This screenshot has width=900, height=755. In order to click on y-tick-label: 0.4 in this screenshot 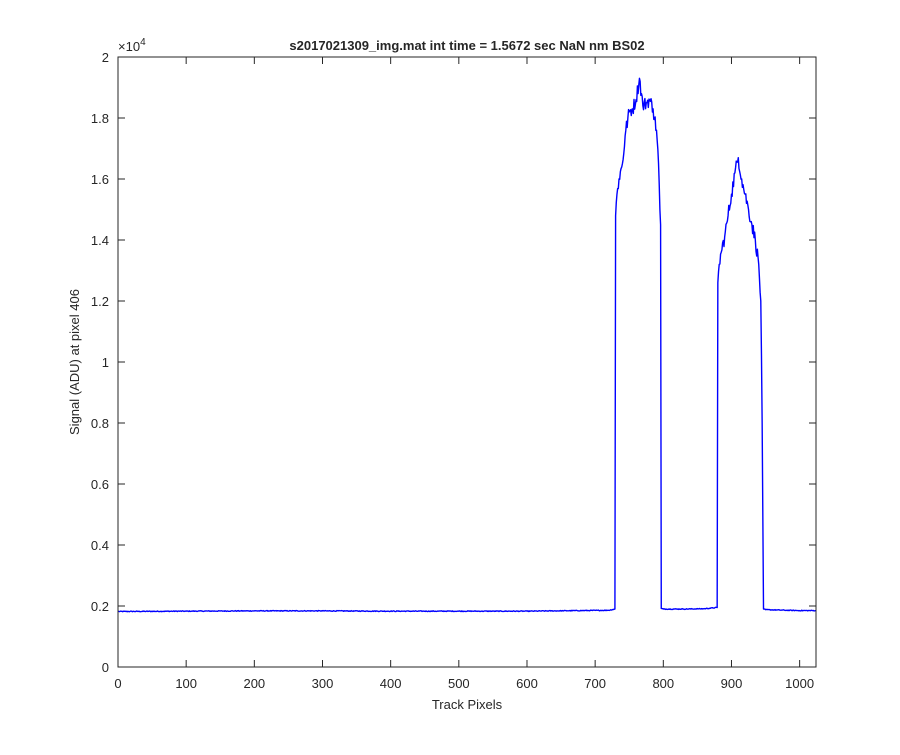, I will do `click(100, 545)`.